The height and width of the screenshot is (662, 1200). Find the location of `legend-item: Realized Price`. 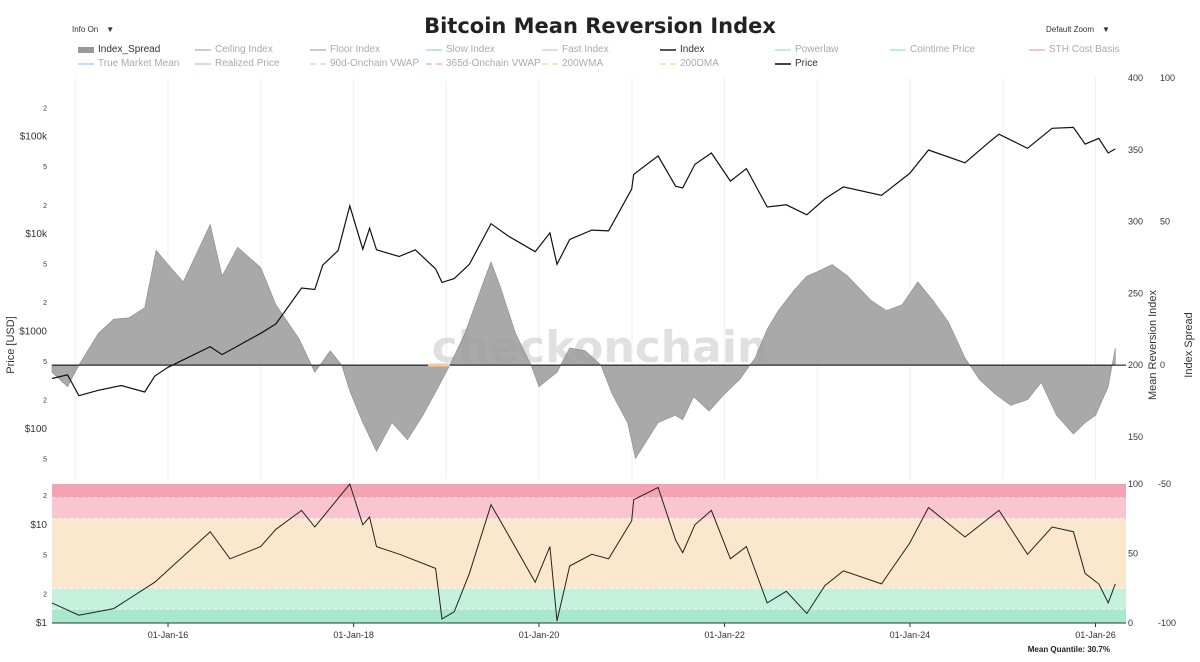

legend-item: Realized Price is located at coordinates (237, 63).